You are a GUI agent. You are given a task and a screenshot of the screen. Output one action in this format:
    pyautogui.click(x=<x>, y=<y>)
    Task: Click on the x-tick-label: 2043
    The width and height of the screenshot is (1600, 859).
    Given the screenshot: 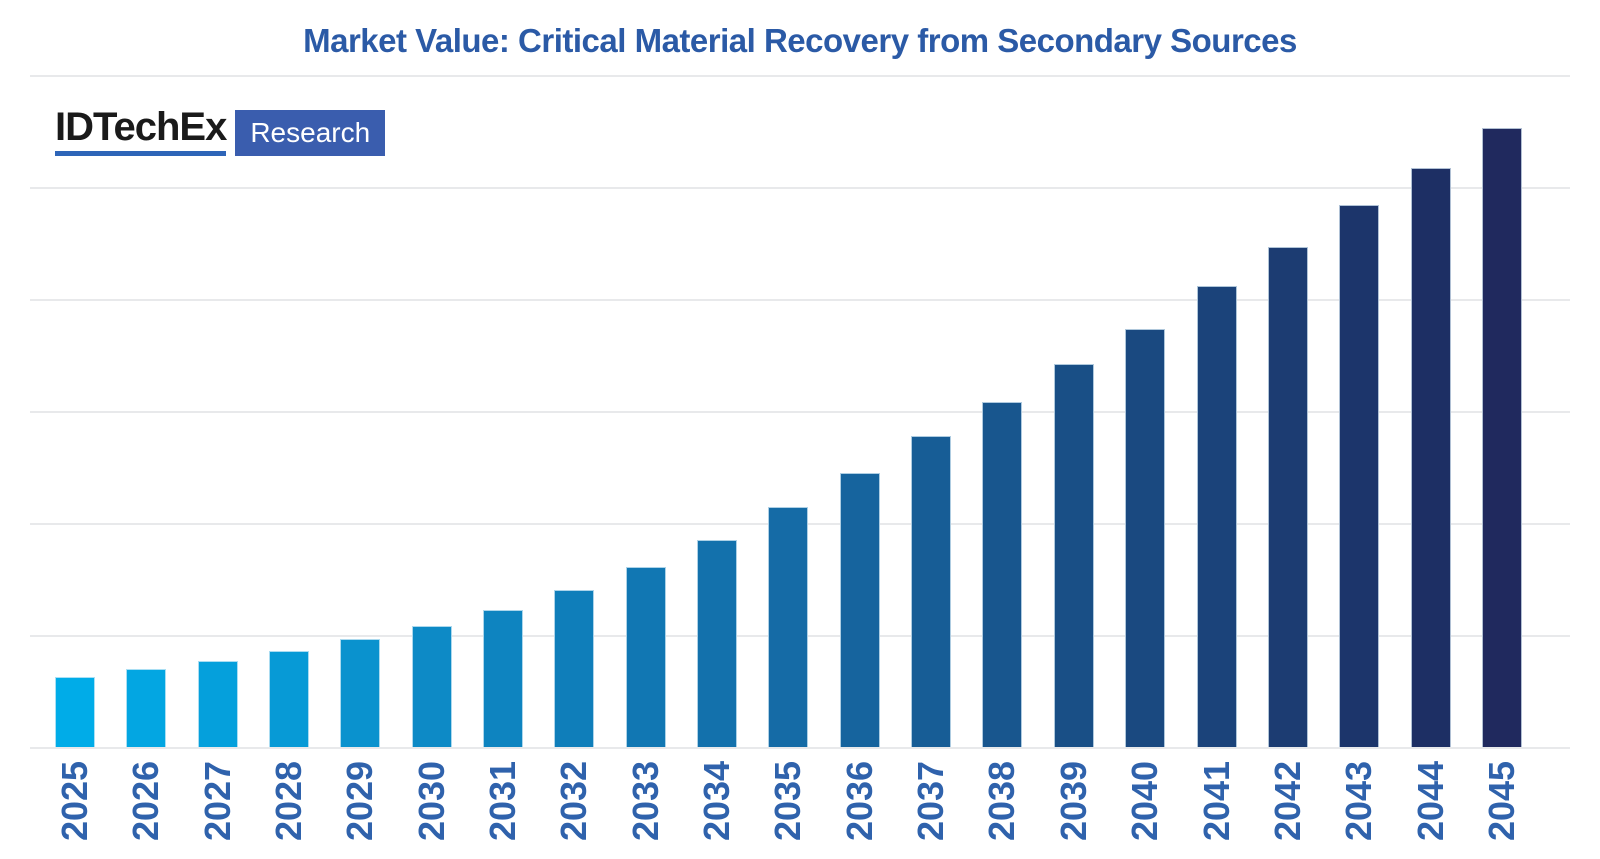 What is the action you would take?
    pyautogui.click(x=1359, y=801)
    